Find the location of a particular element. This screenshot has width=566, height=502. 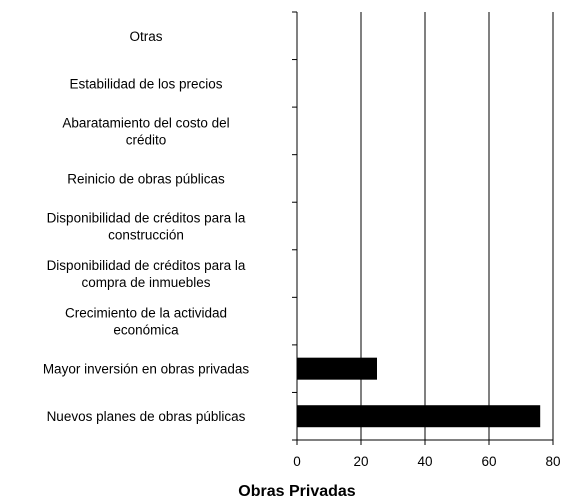

x-tick-label-80: 80 is located at coordinates (552, 461).